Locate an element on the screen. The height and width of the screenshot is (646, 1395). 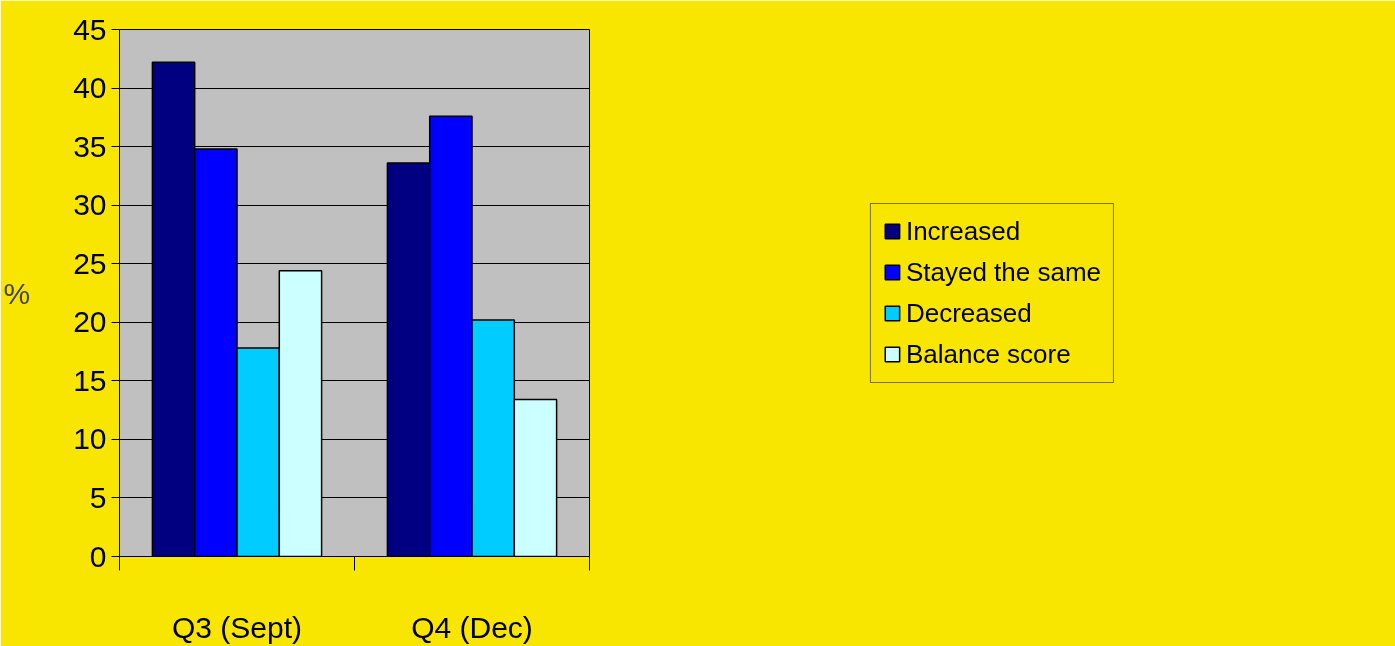
y-tick-label: 30 is located at coordinates (90, 205).